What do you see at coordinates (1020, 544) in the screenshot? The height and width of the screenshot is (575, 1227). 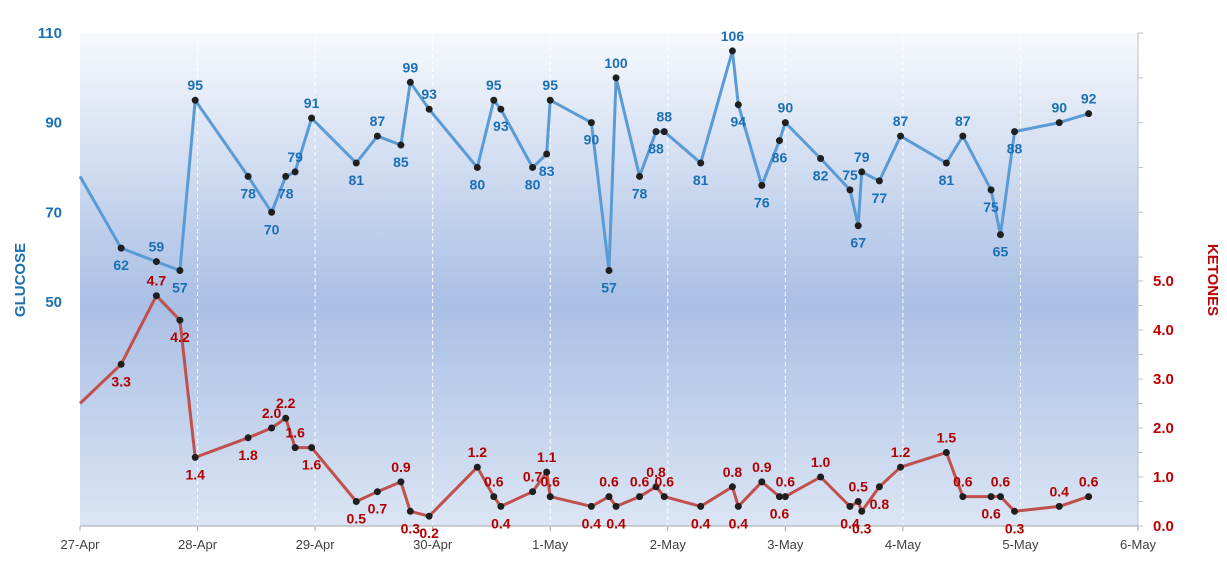 I see `x-tick-label: 5-May` at bounding box center [1020, 544].